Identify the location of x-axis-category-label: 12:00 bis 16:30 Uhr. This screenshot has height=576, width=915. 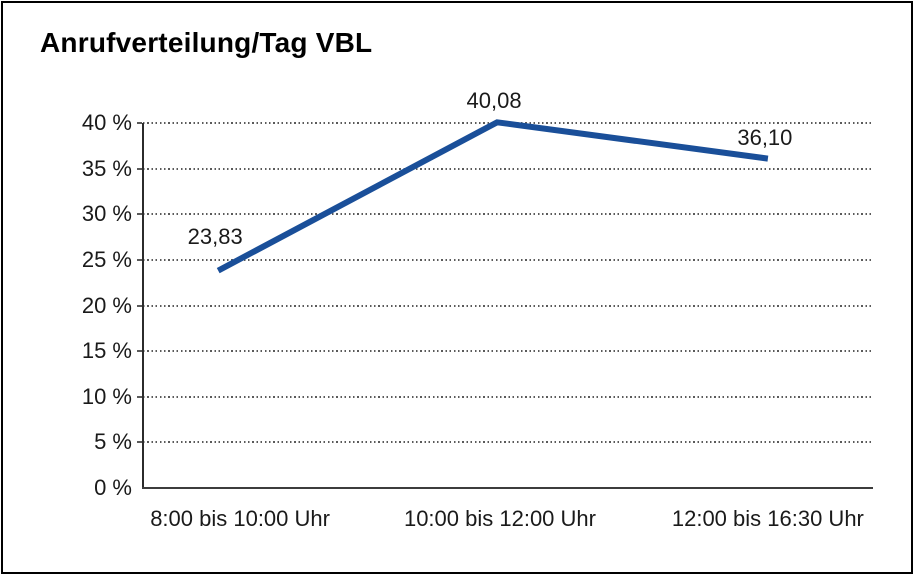
(767, 518).